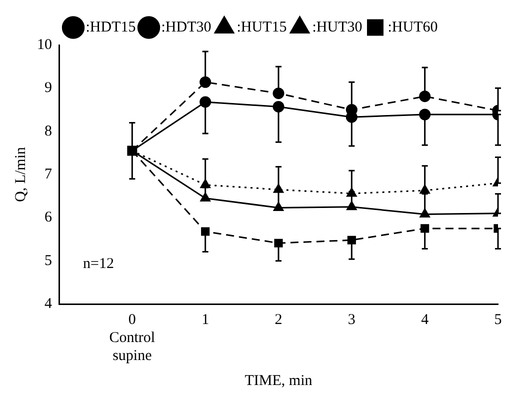  I want to click on x-tick-label: 5, so click(498, 320).